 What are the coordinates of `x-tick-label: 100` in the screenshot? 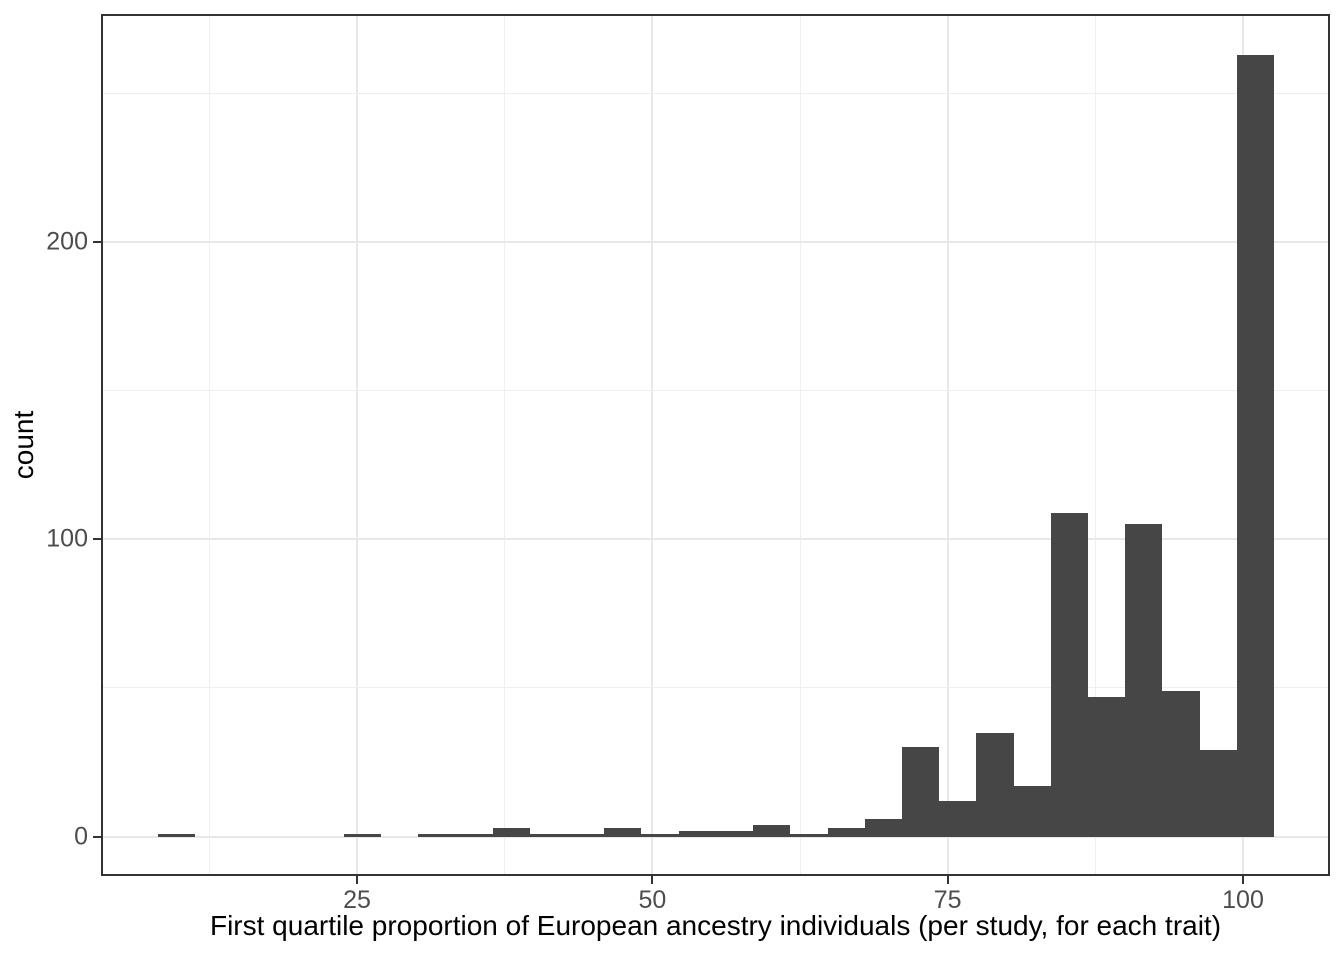 It's located at (1243, 900).